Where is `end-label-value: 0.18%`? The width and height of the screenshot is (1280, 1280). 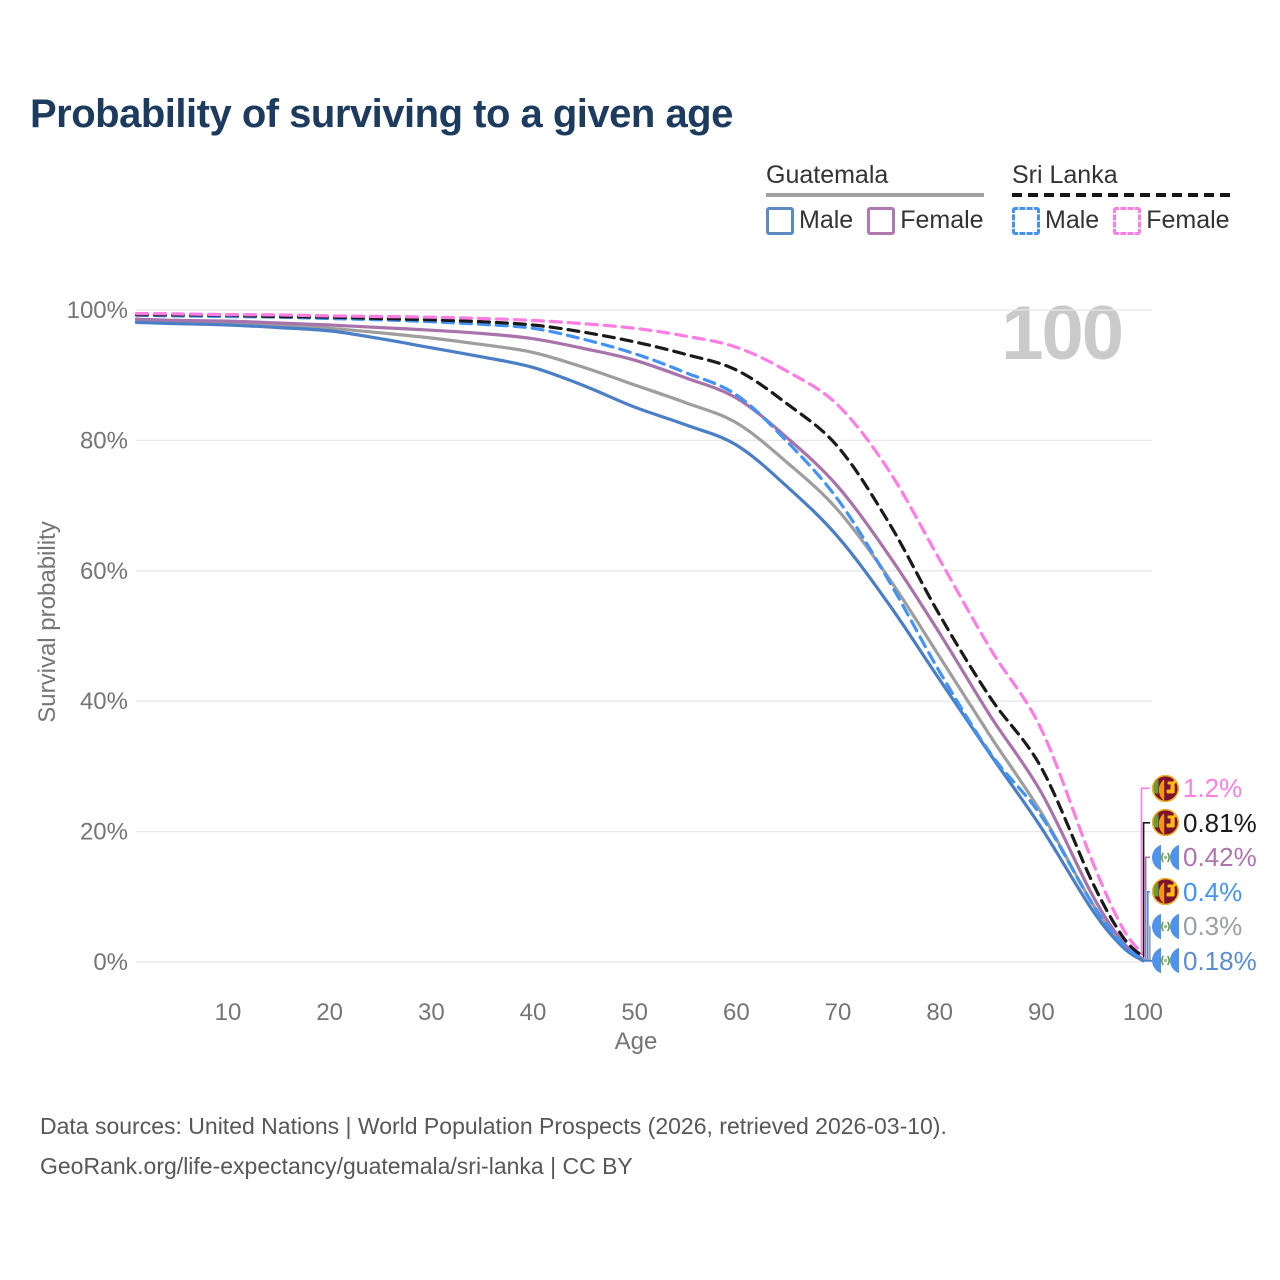 end-label-value: 0.18% is located at coordinates (1220, 960).